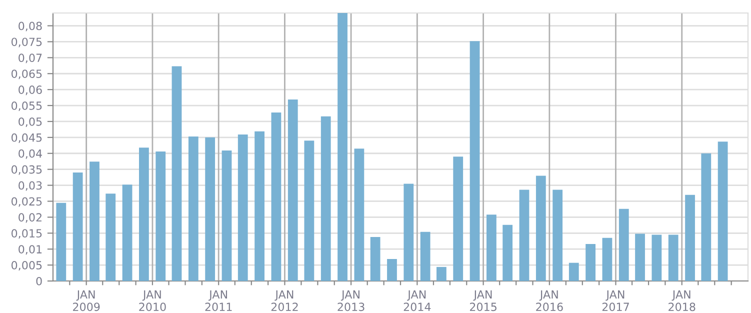 Image resolution: width=751 pixels, height=313 pixels. What do you see at coordinates (682, 301) in the screenshot?
I see `x-tick-label: JAN 2018` at bounding box center [682, 301].